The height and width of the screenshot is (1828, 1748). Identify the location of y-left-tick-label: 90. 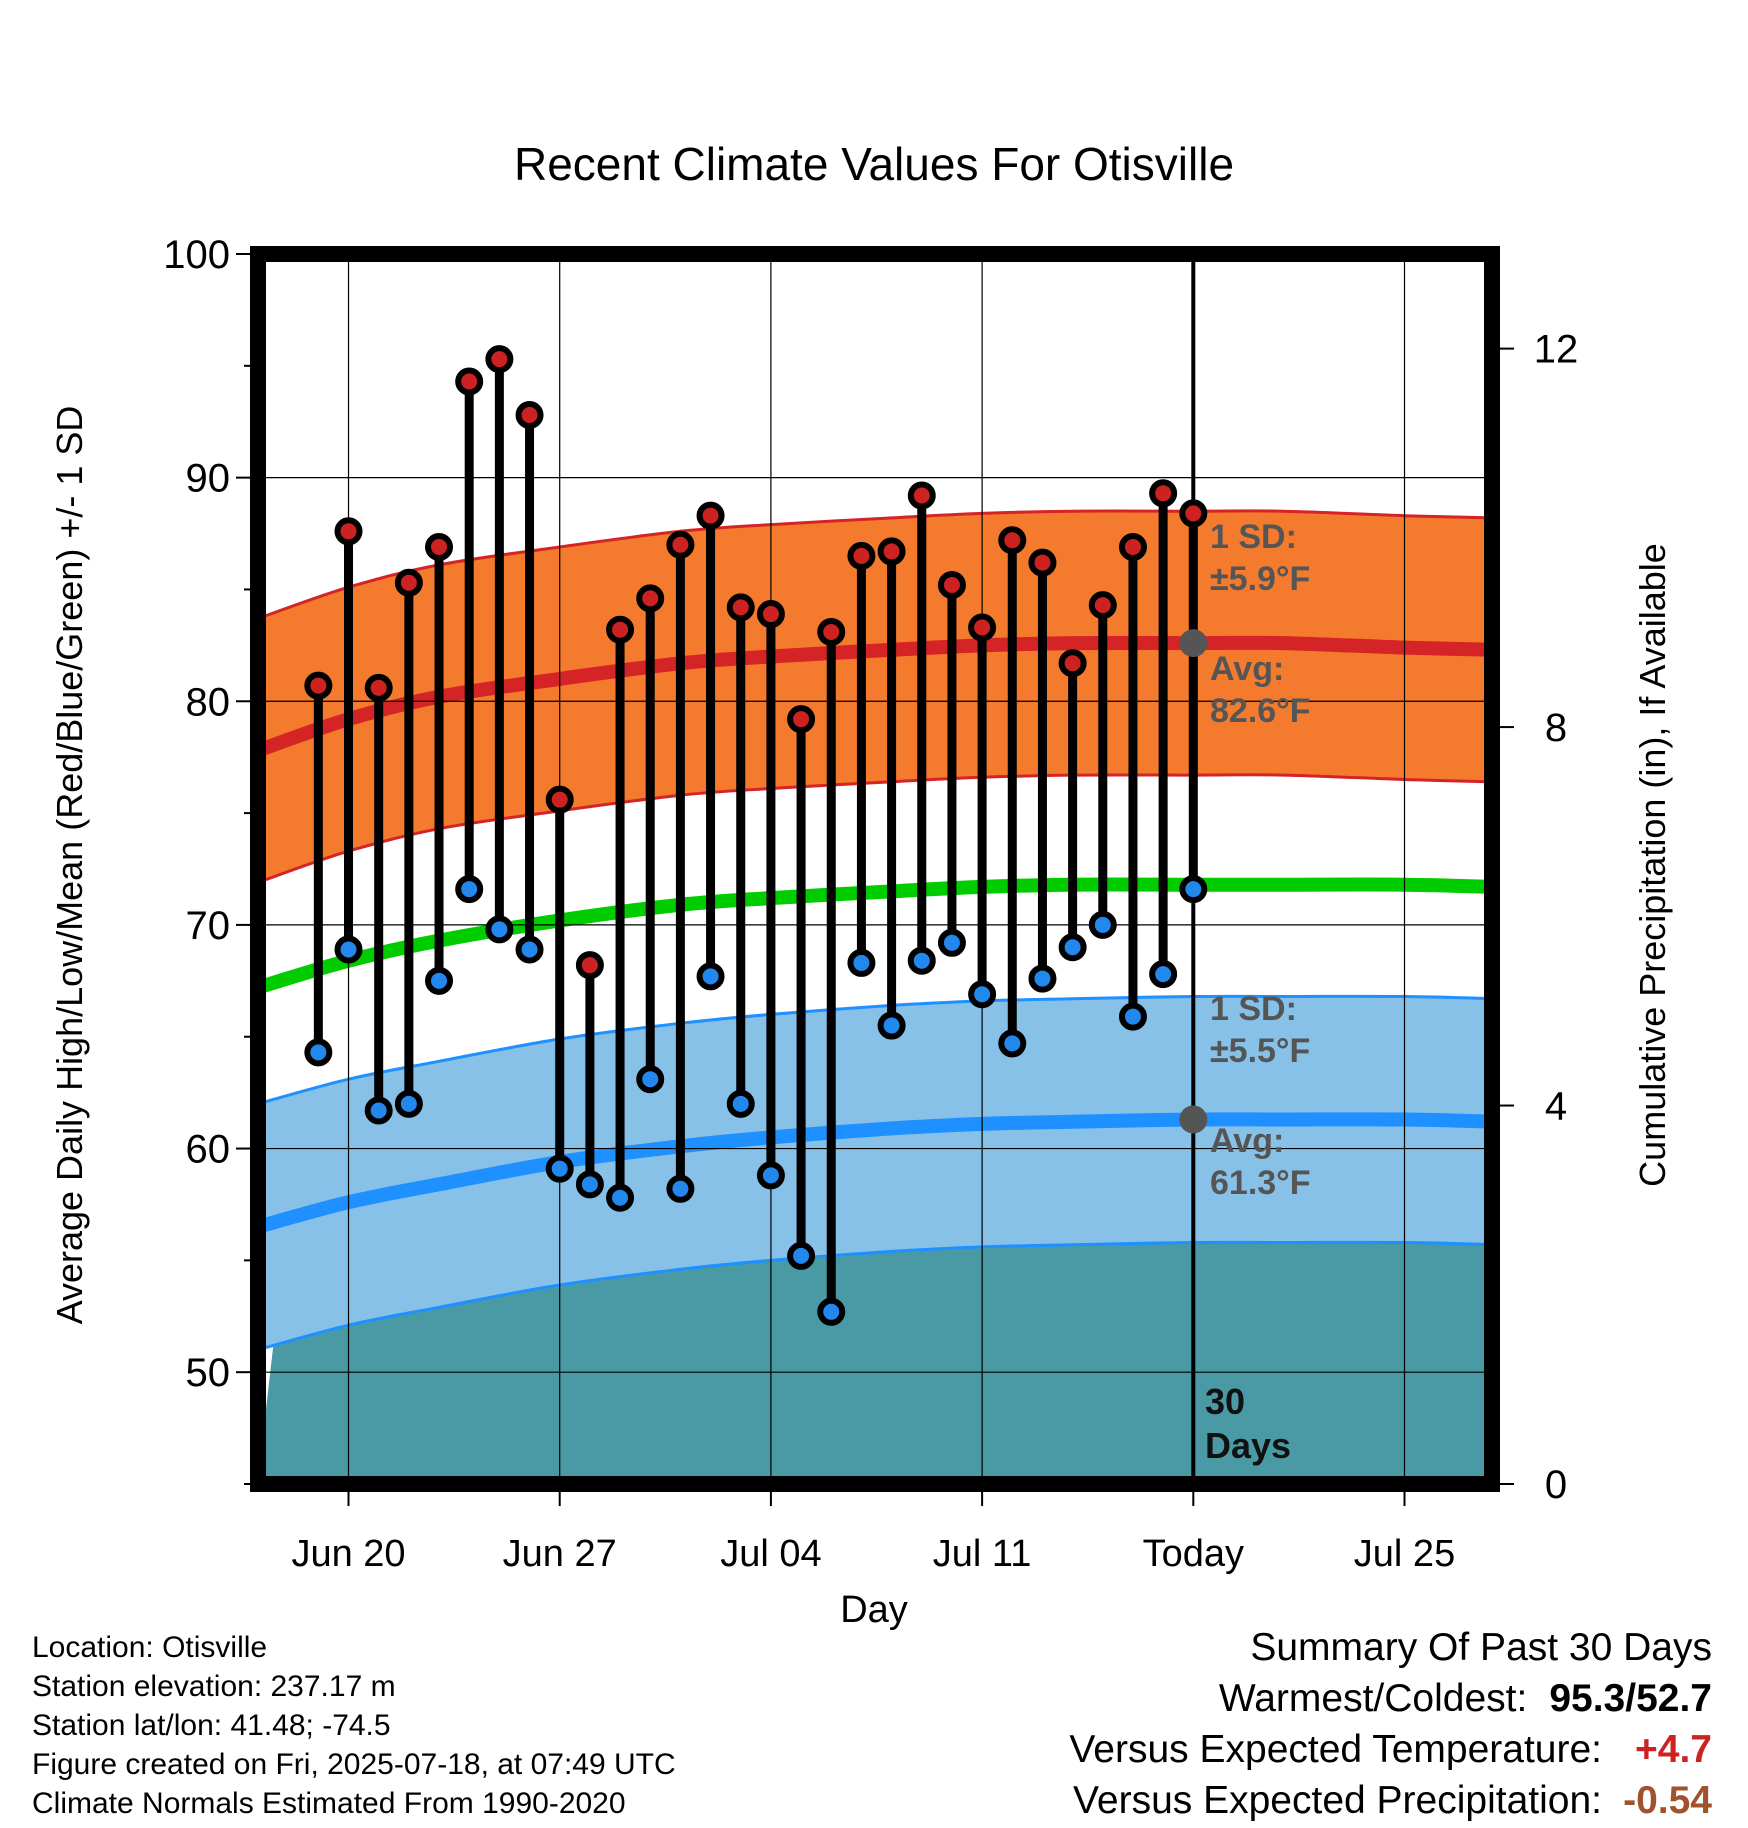
(208, 479).